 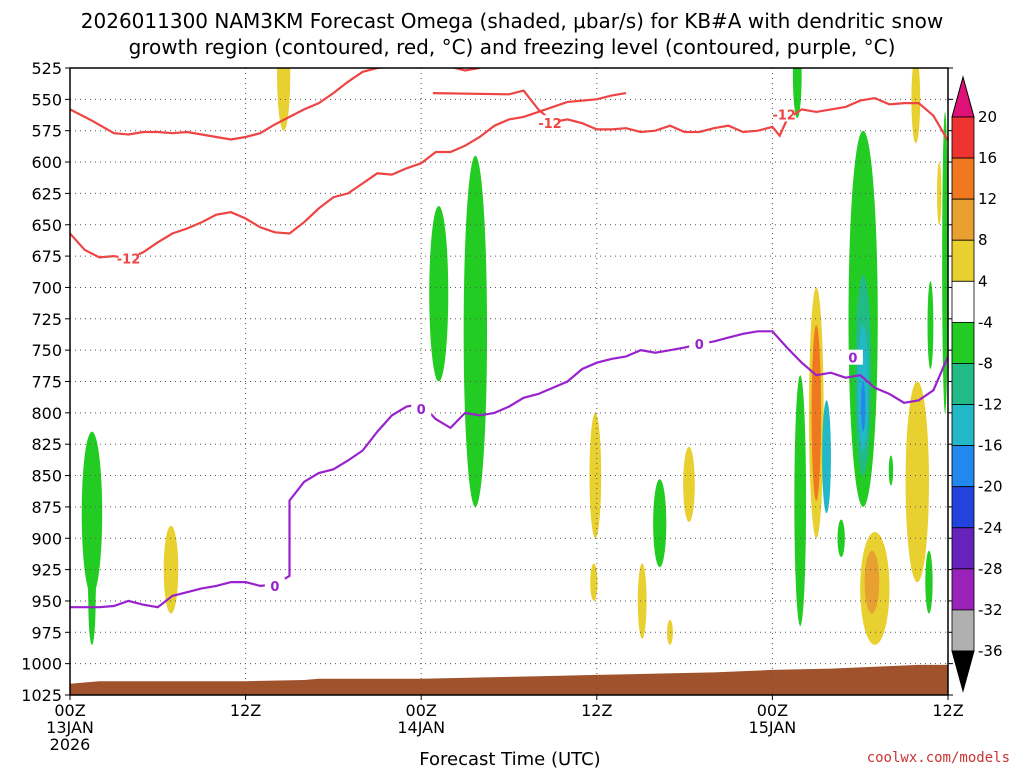 What do you see at coordinates (985, 363) in the screenshot?
I see `colorbar-label: -8` at bounding box center [985, 363].